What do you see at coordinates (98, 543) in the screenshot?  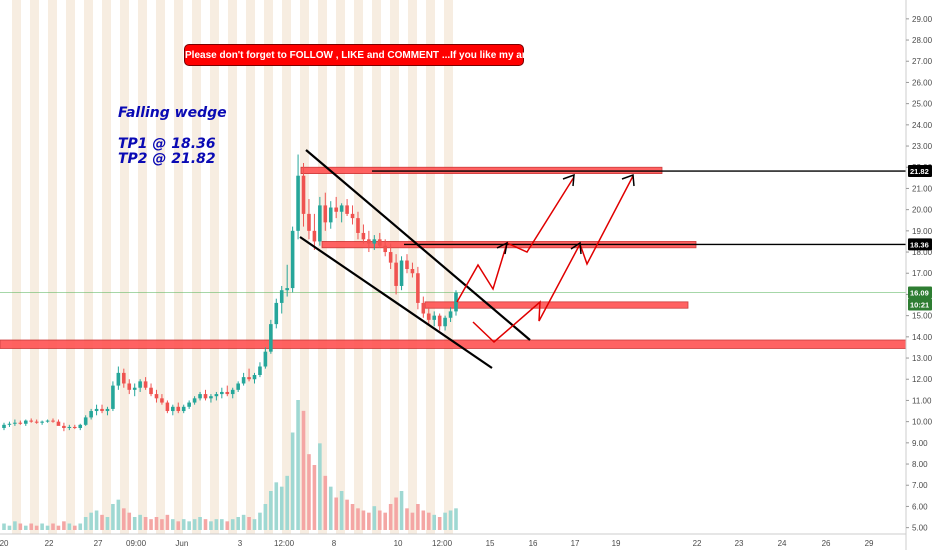 I see `x-tick-label: 27` at bounding box center [98, 543].